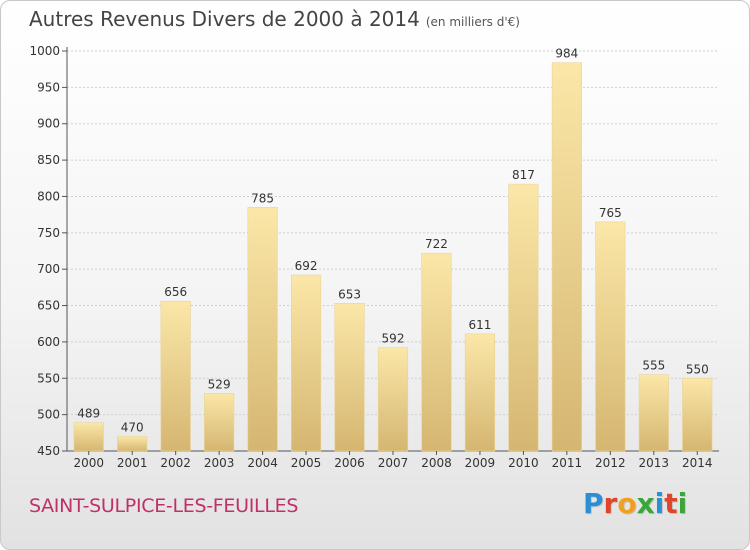 This screenshot has height=550, width=750. Describe the element at coordinates (645, 503) in the screenshot. I see `logo-letter: x` at that location.